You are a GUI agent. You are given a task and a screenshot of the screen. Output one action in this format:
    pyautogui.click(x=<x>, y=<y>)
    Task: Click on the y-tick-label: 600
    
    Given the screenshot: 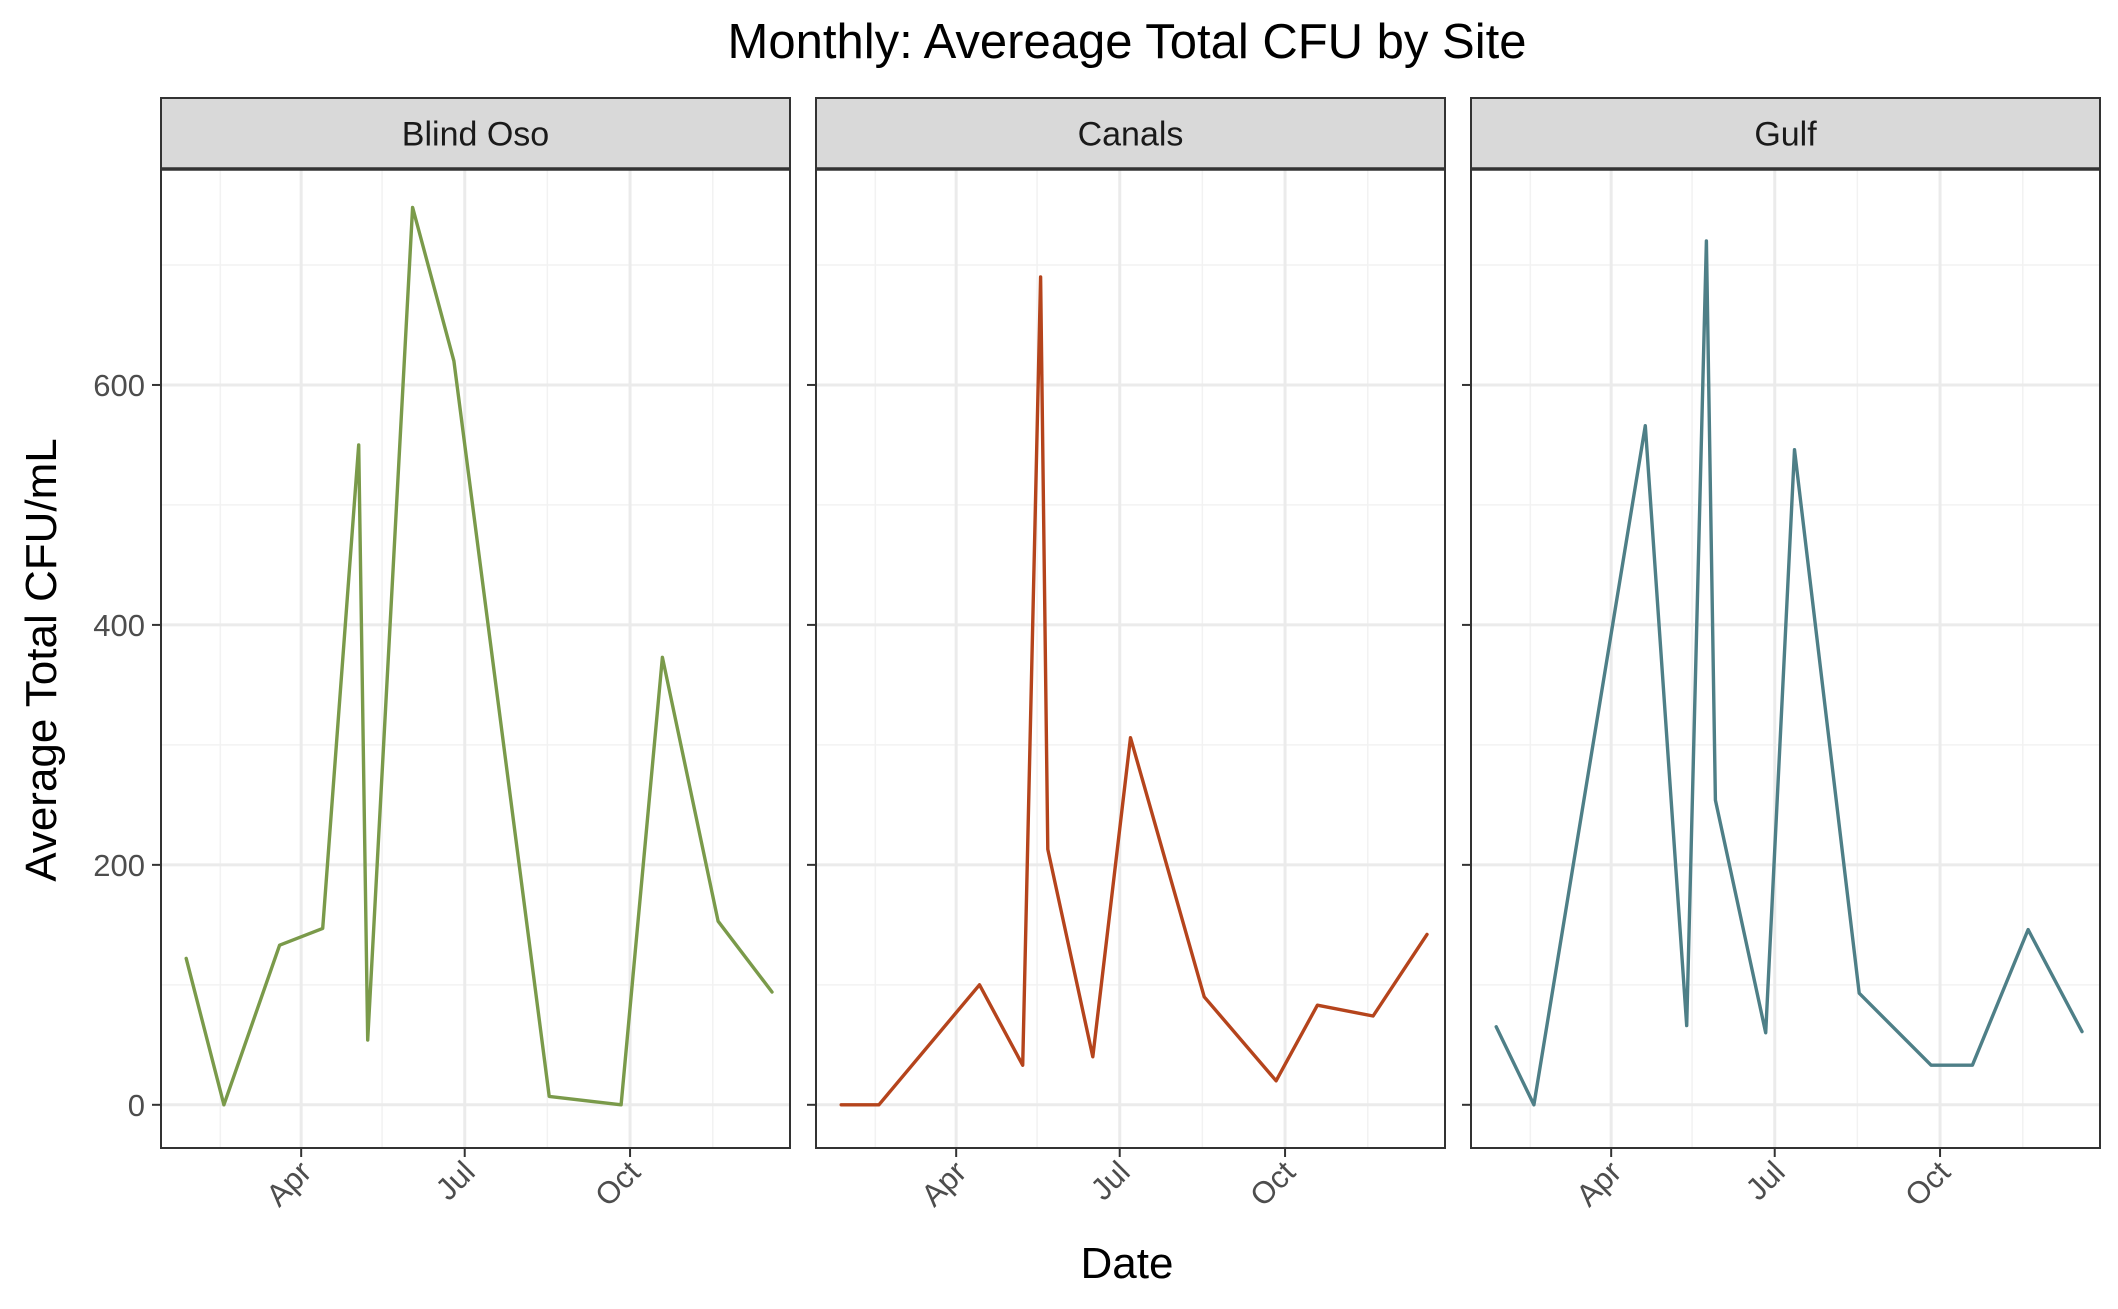 What is the action you would take?
    pyautogui.click(x=119, y=385)
    